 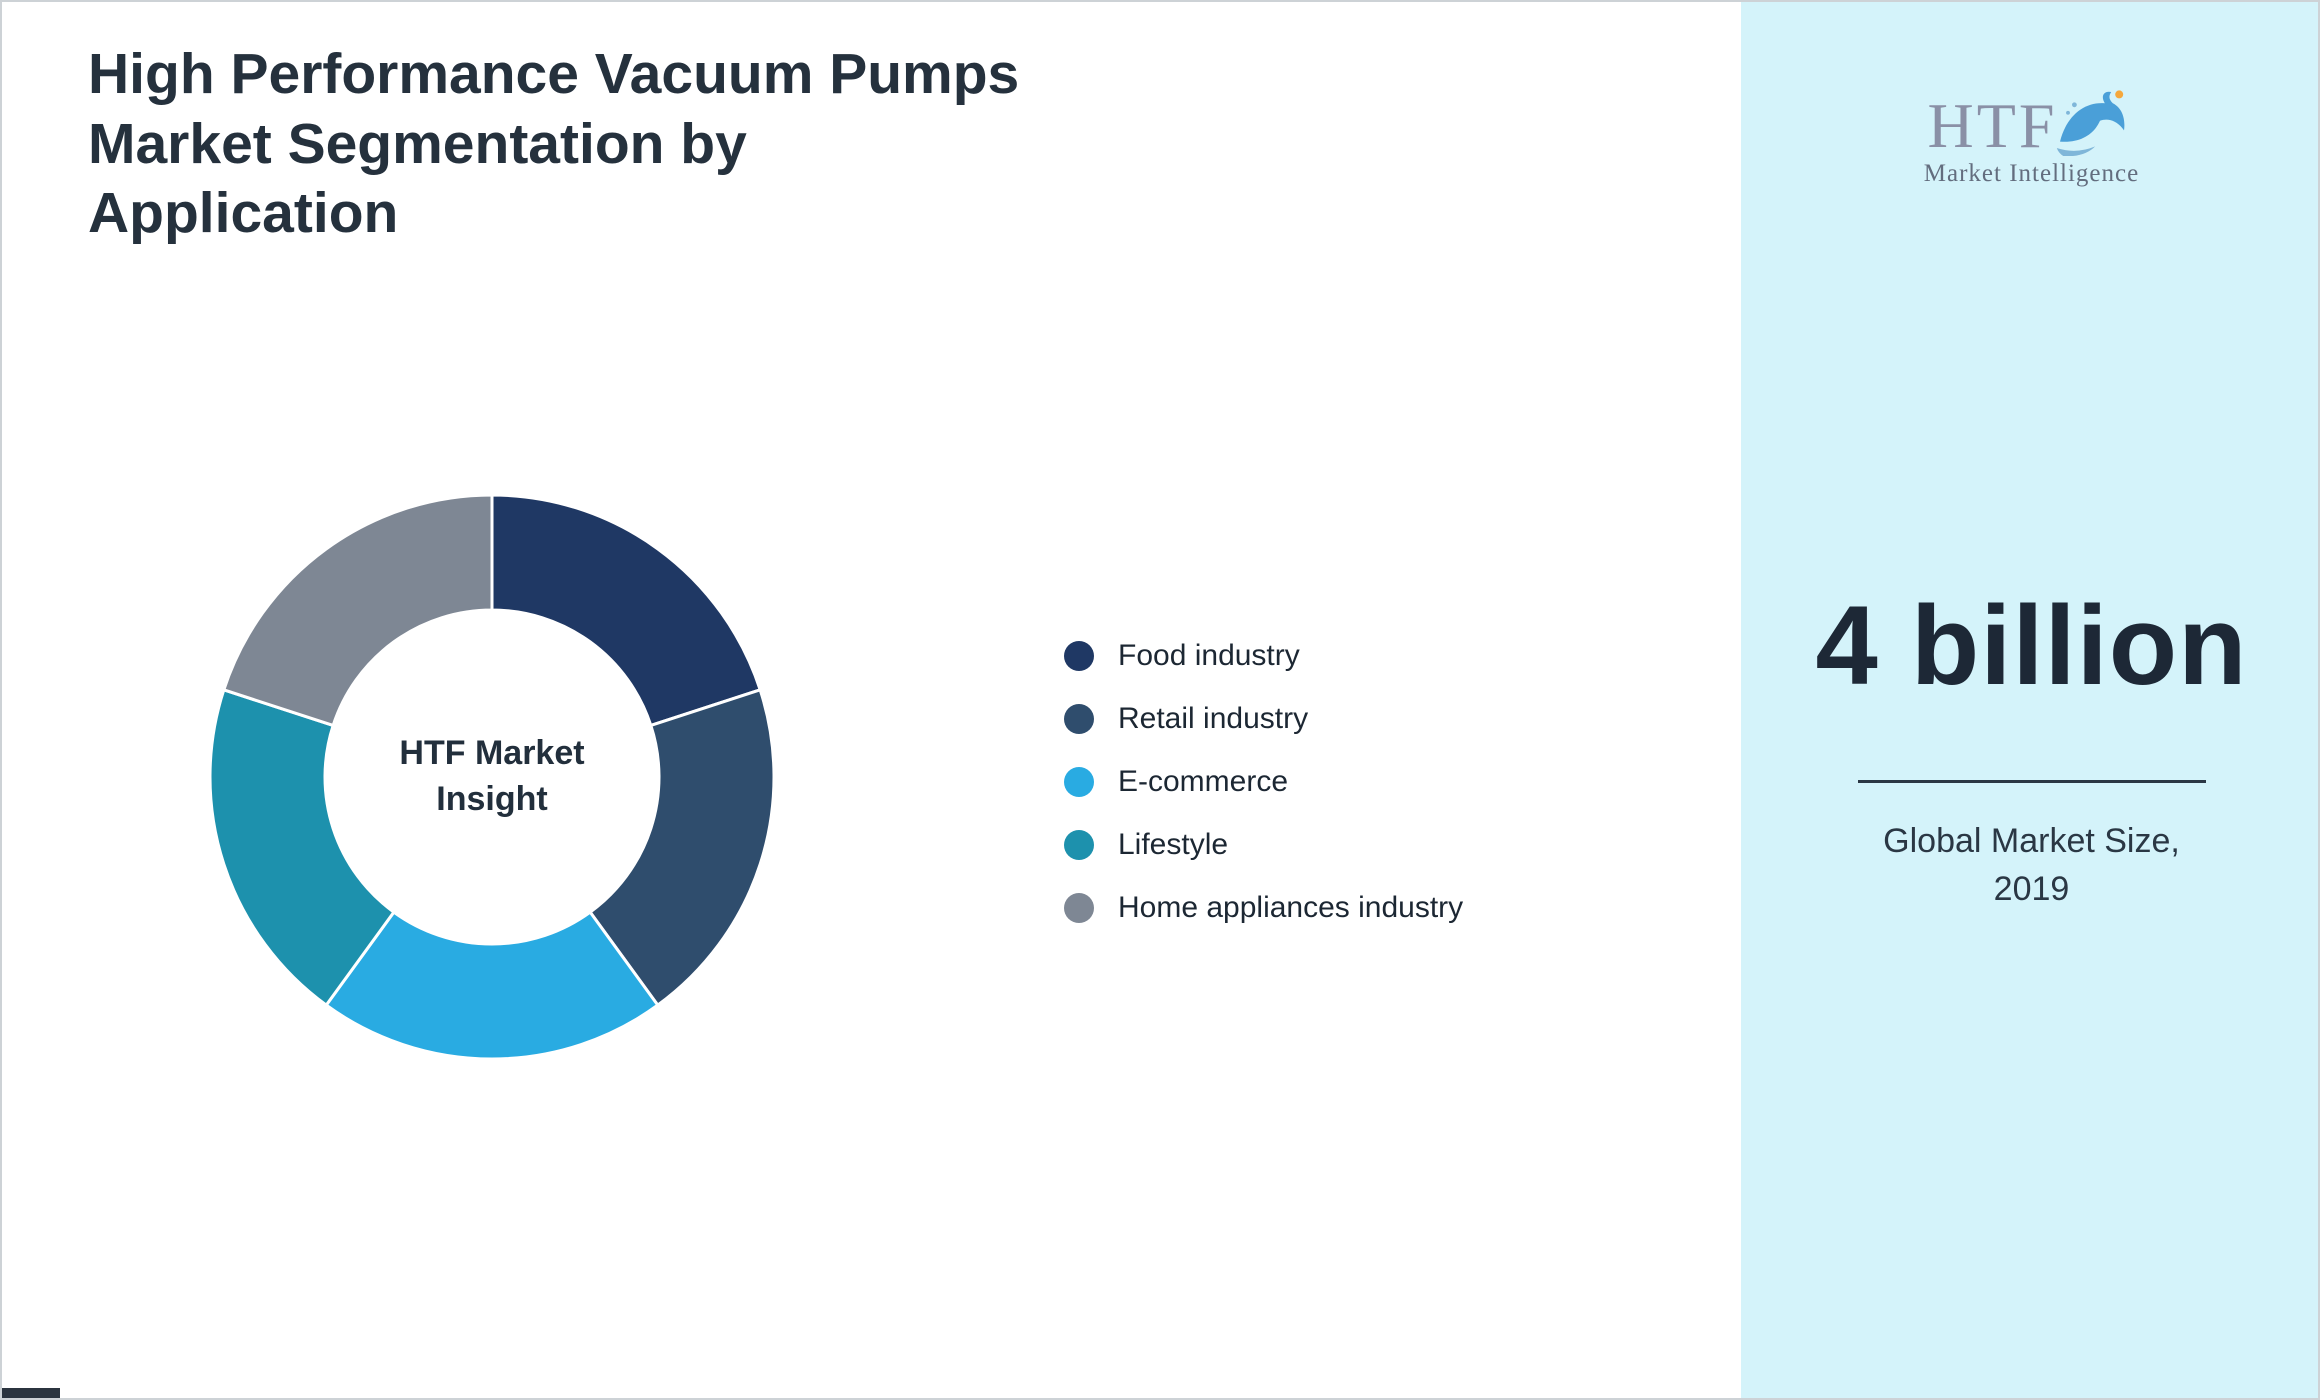 I want to click on htf-logo: HTF Market Intelligence, so click(x=2029, y=136).